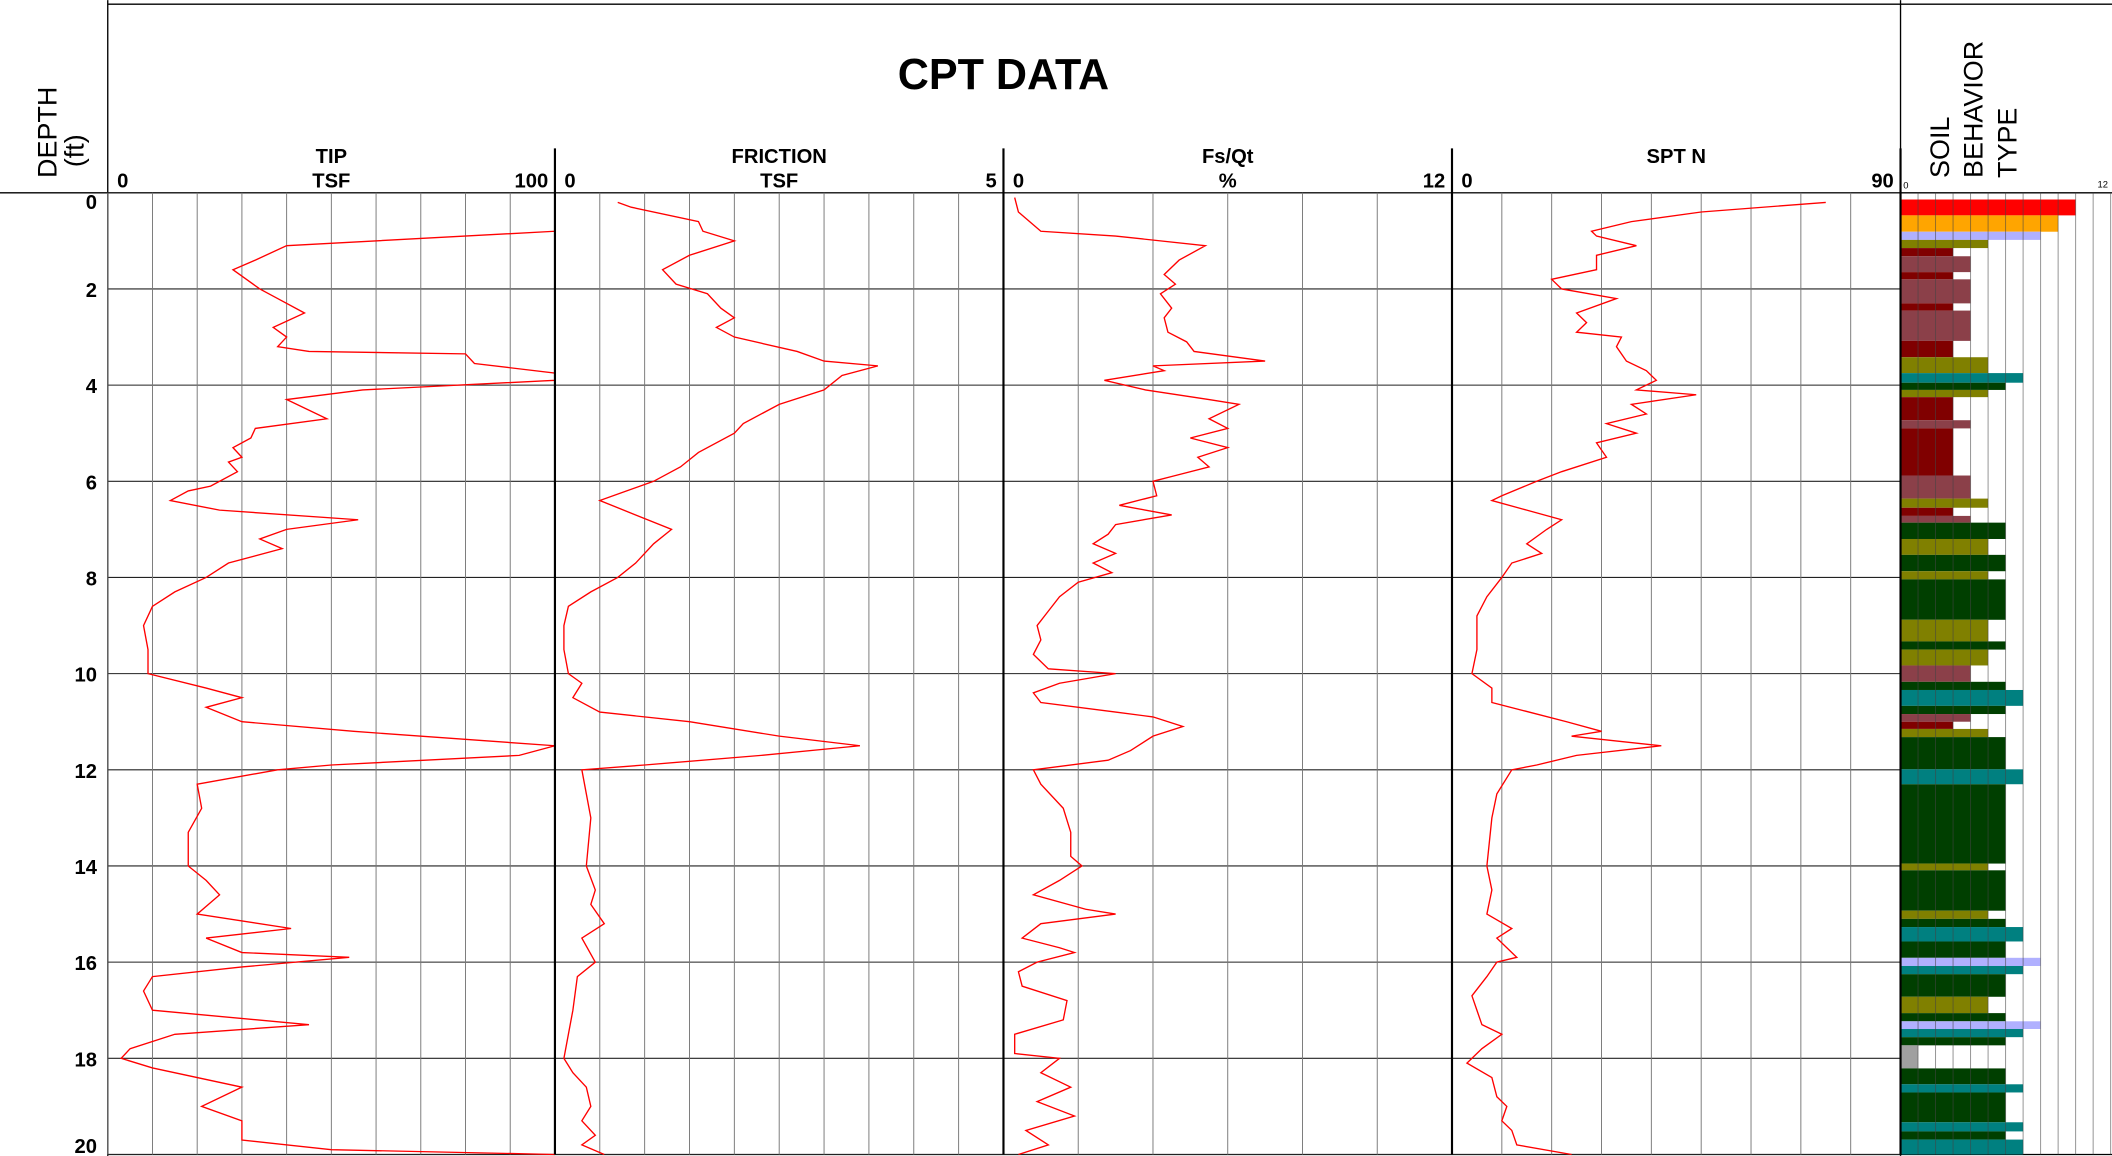 This screenshot has height=1156, width=2112. Describe the element at coordinates (91, 291) in the screenshot. I see `y-tick-label: 2` at that location.